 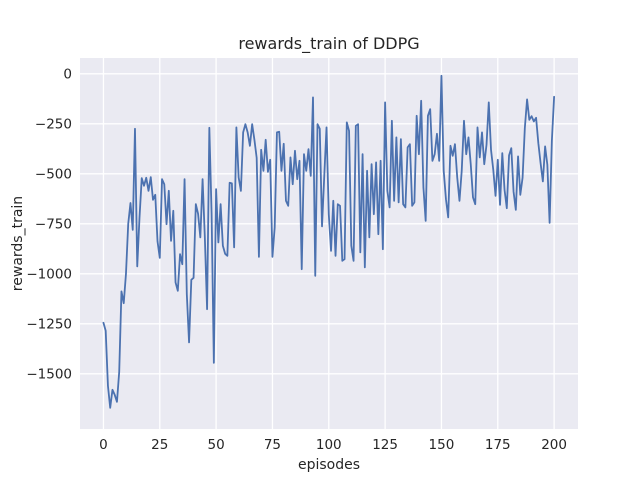 What do you see at coordinates (49, 274) in the screenshot?
I see `y-tick-label--1000: −1000` at bounding box center [49, 274].